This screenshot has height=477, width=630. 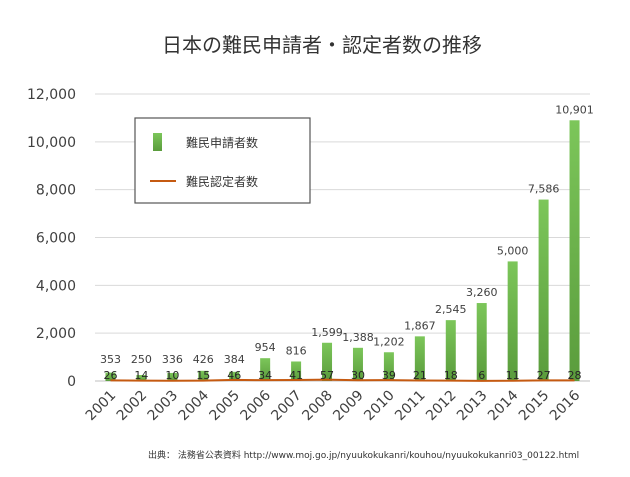 What do you see at coordinates (203, 359) in the screenshot?
I see `bar-value-label: 426` at bounding box center [203, 359].